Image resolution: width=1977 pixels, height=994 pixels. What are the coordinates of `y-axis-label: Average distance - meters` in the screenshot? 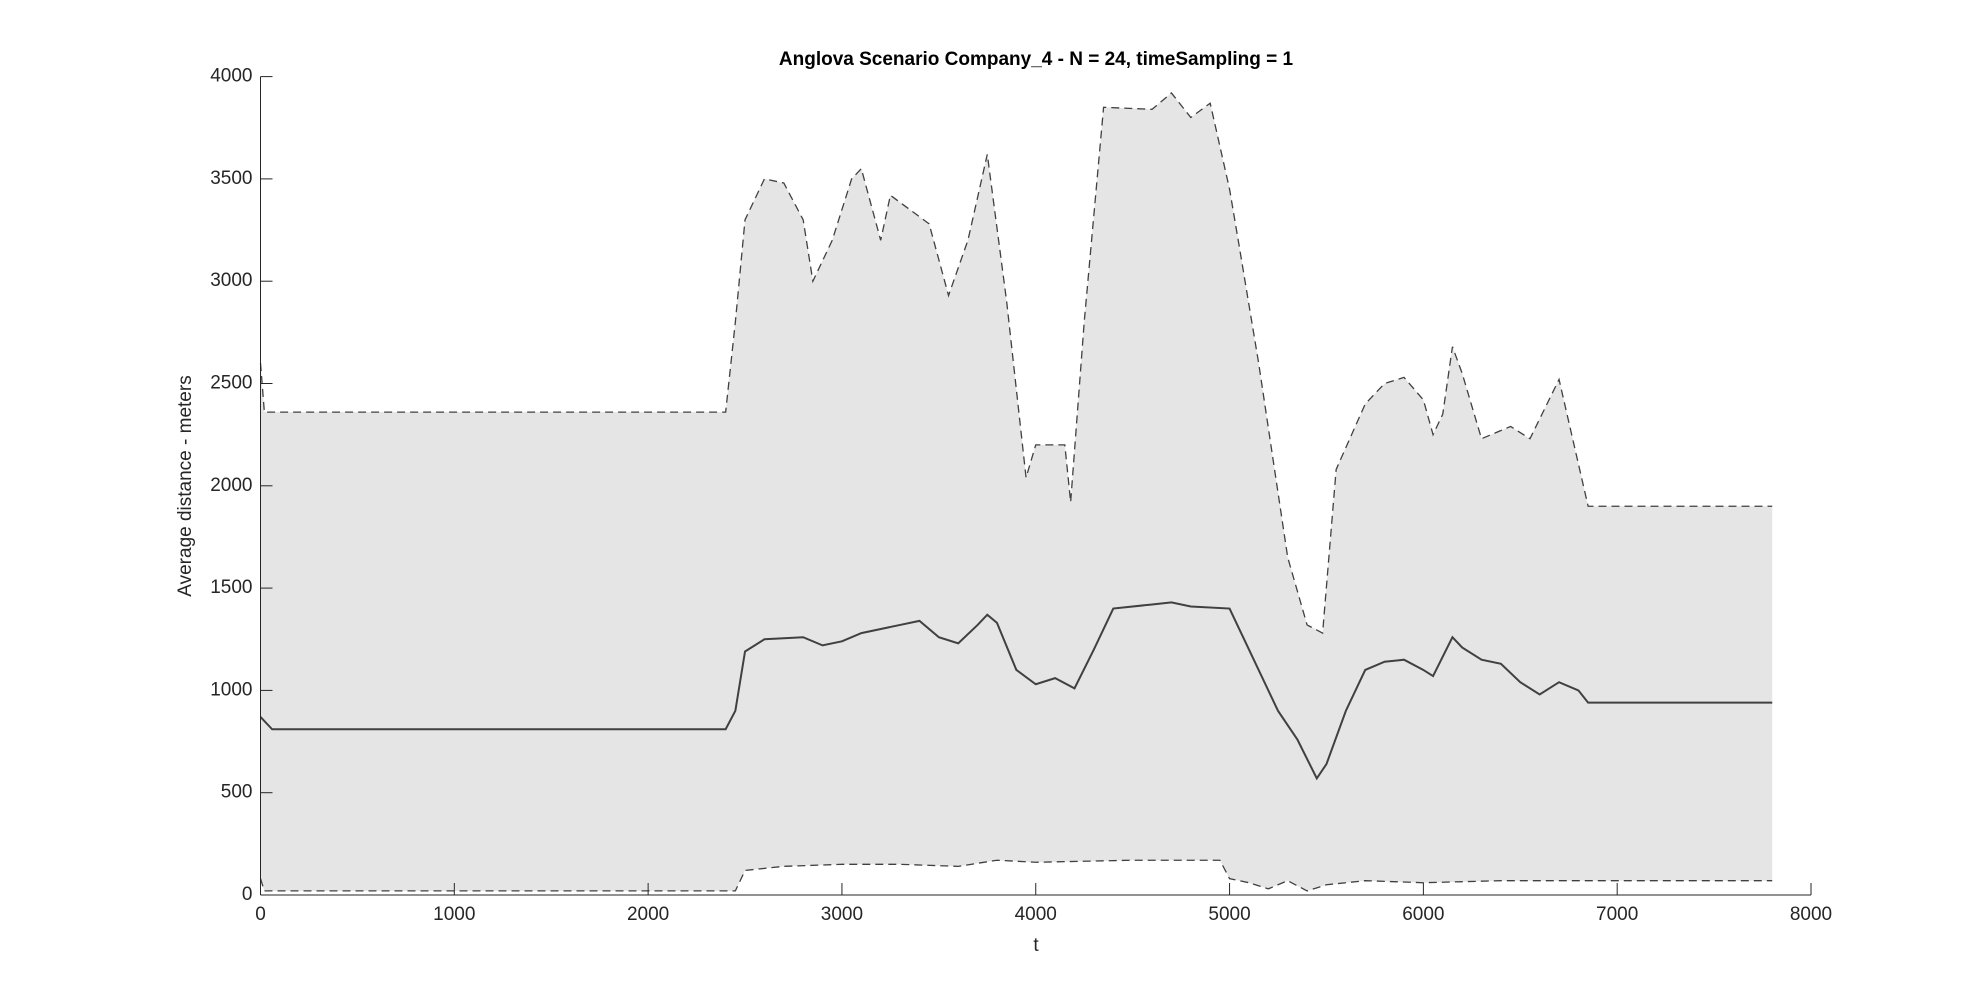 It's located at (185, 485).